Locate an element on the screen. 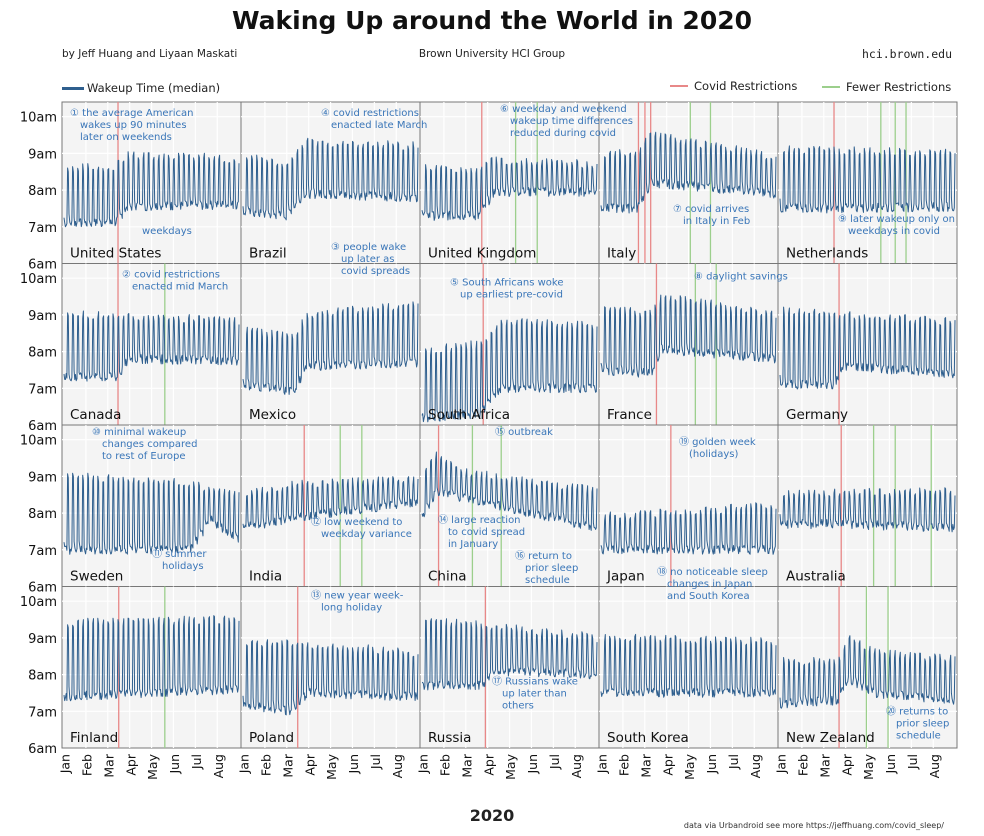  annotation: ④ covid restrictions enacted late March is located at coordinates (374, 119).